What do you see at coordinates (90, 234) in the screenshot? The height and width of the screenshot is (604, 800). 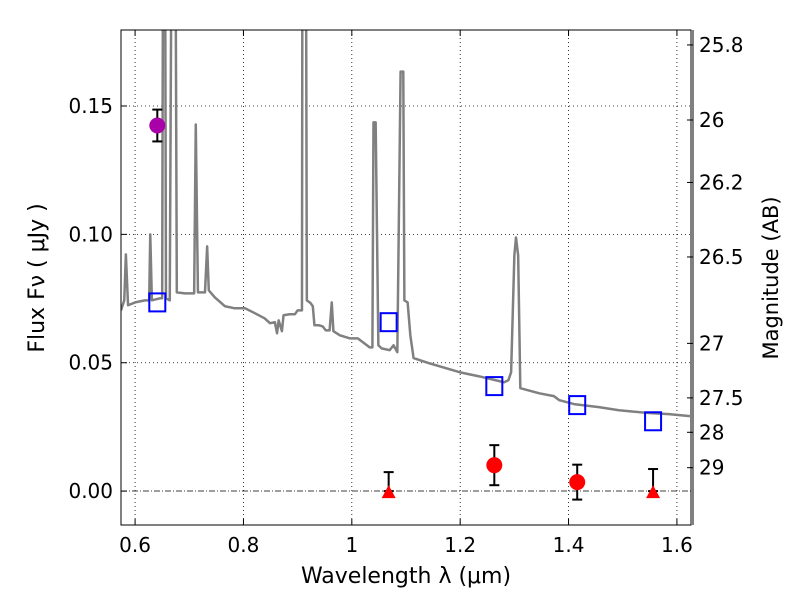 I see `y-tick-label: 0.10` at bounding box center [90, 234].